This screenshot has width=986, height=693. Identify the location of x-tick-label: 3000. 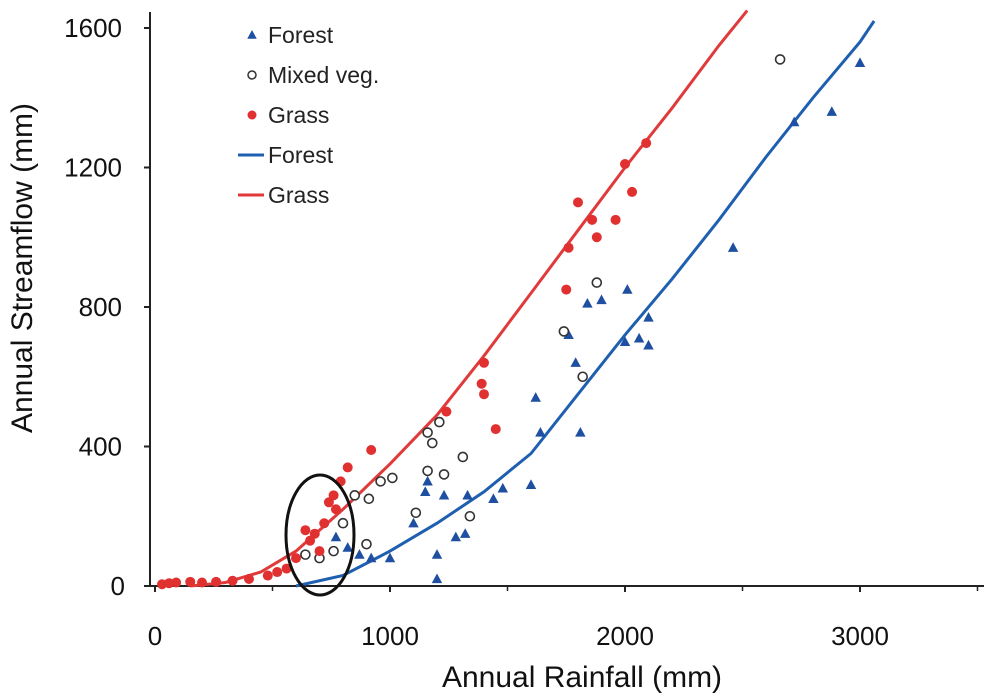
(860, 636).